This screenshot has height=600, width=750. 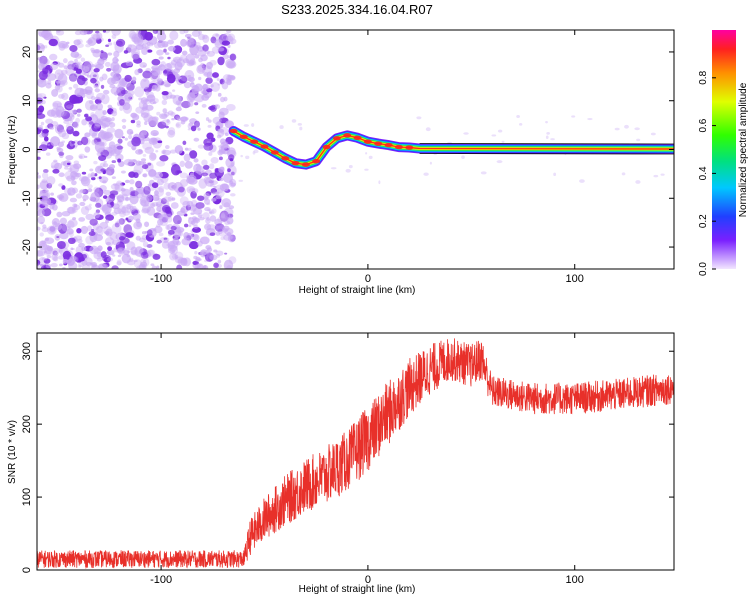 I want to click on snr-ytick-label: 0, so click(x=27, y=570).